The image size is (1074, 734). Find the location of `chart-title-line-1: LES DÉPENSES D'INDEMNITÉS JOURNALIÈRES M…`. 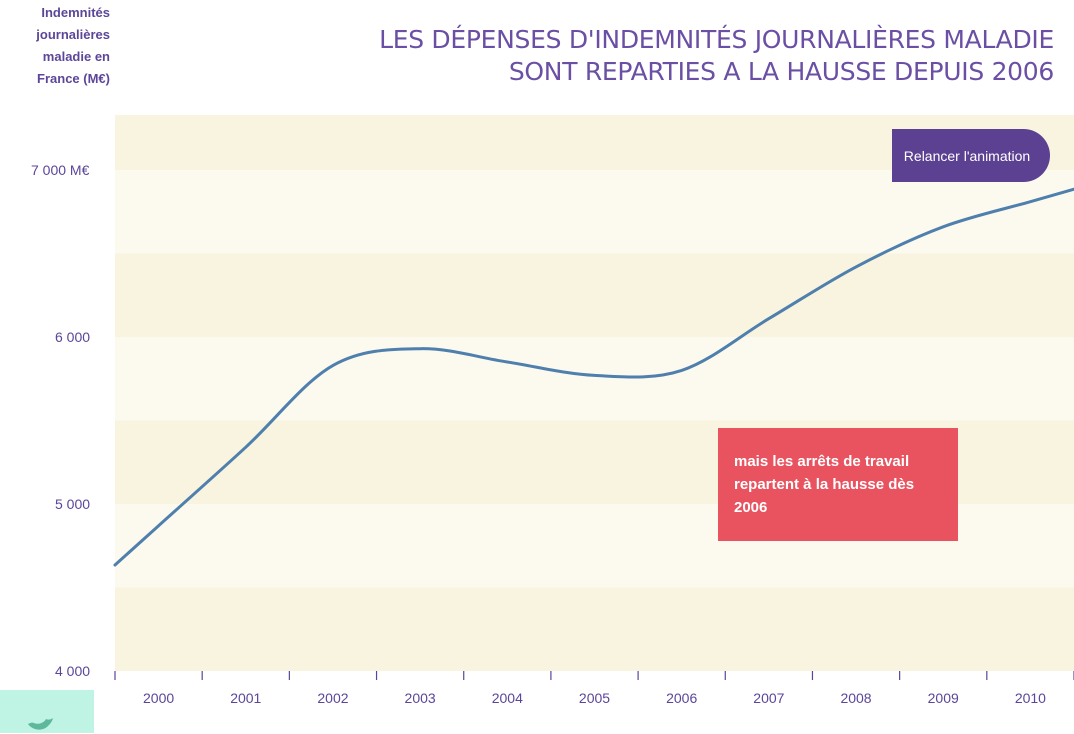

chart-title-line-1: LES DÉPENSES D'INDEMNITÉS JOURNALIÈRES M… is located at coordinates (716, 39).